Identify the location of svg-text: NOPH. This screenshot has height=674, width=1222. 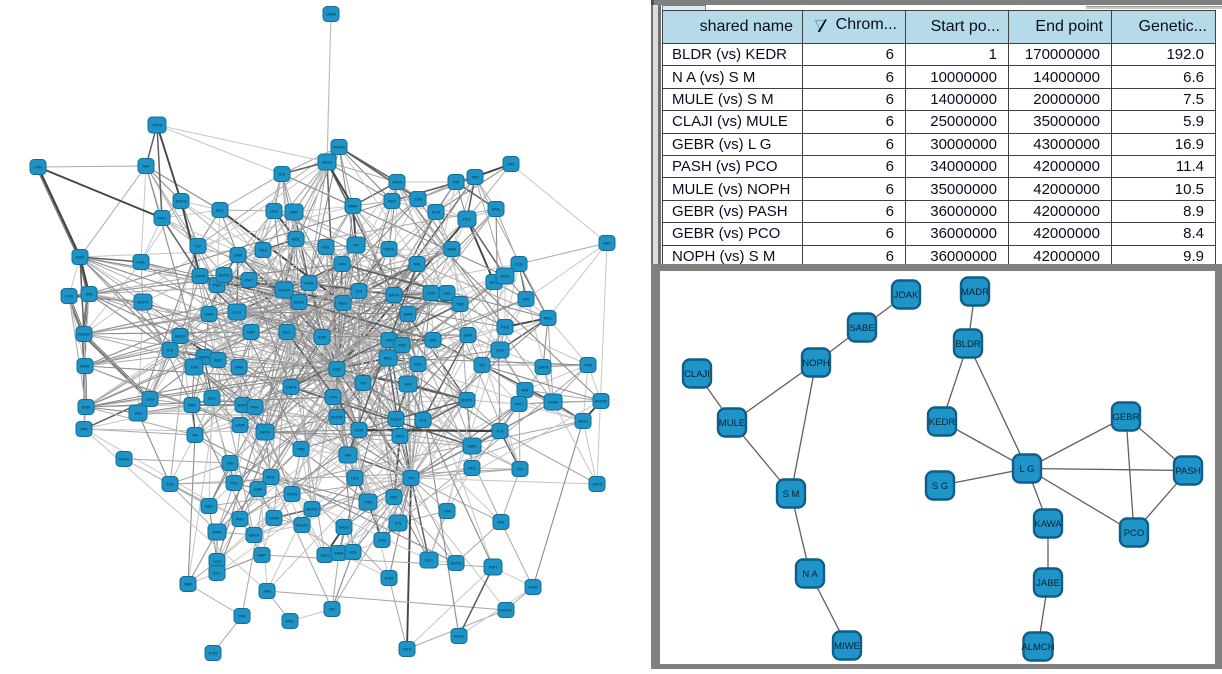
(816, 362).